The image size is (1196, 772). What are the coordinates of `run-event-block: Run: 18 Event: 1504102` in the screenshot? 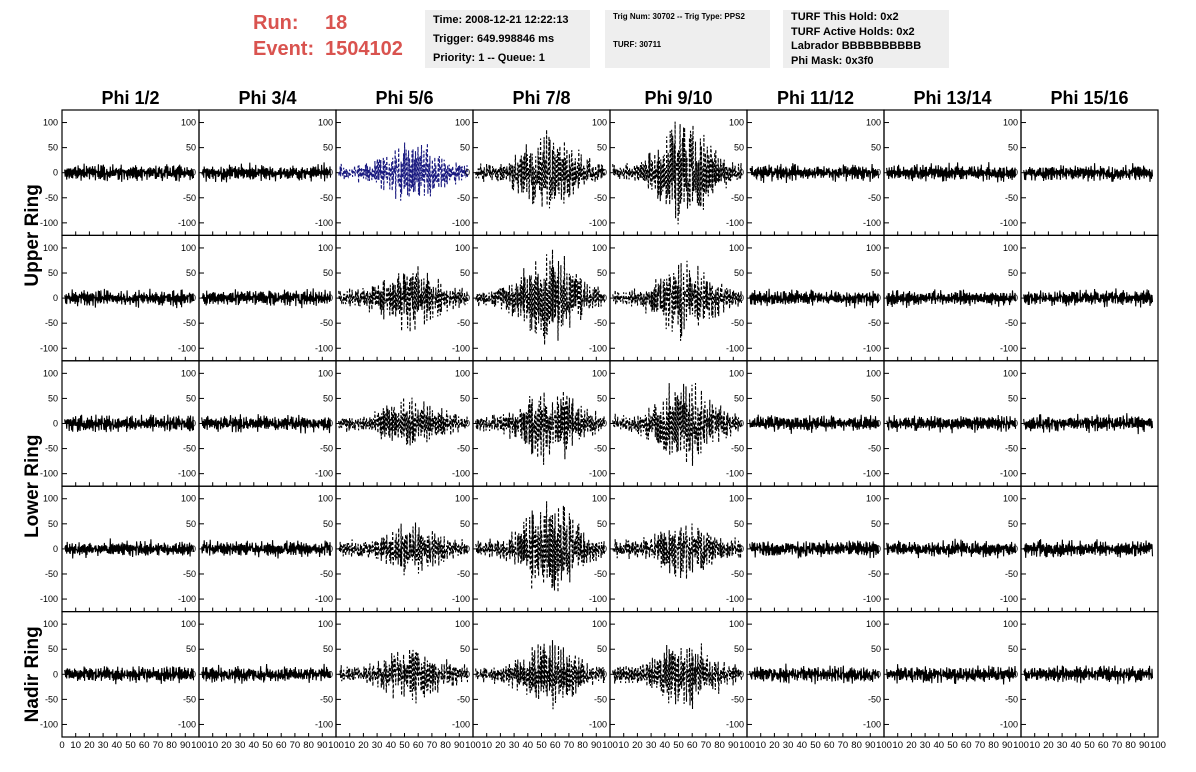 It's located at (328, 36).